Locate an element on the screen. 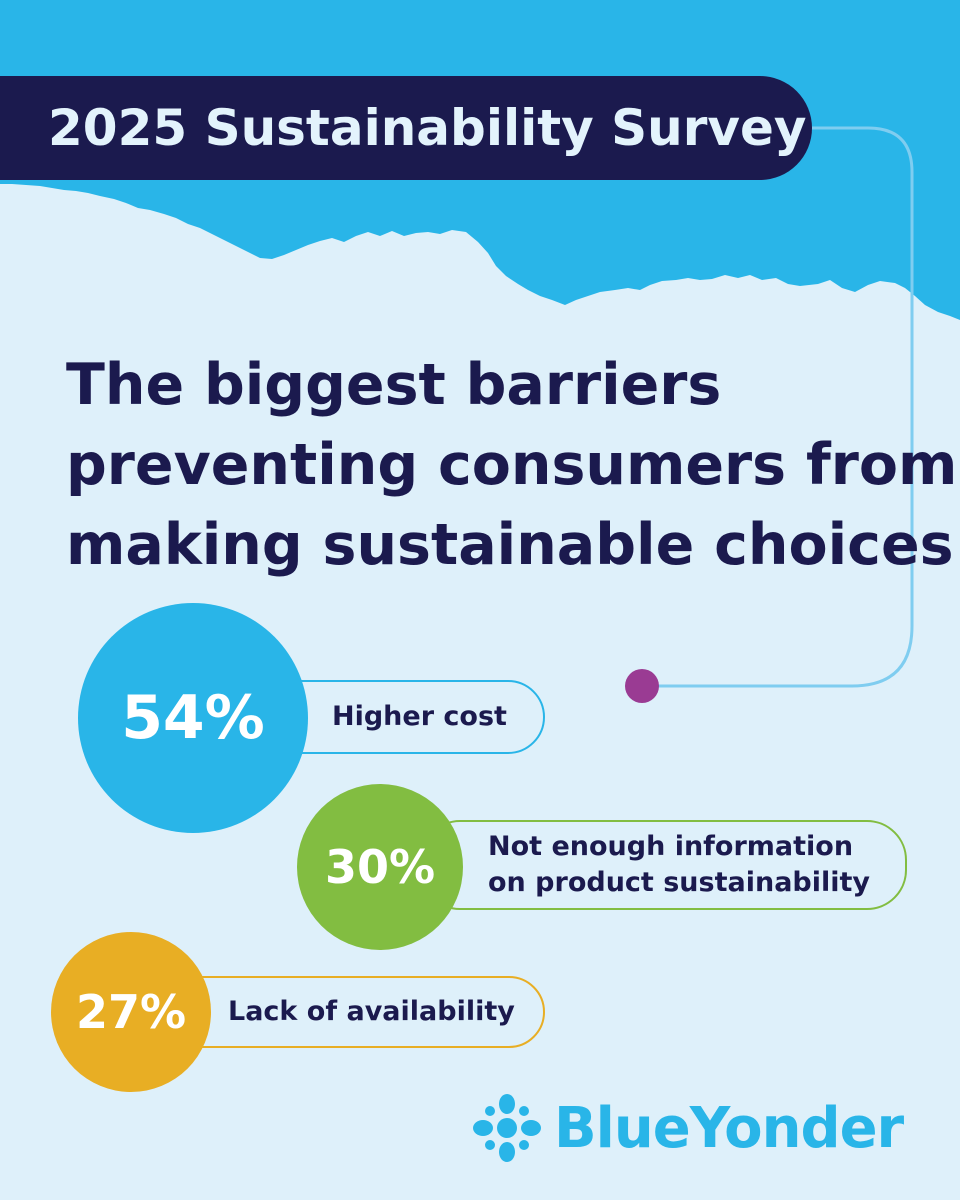 The width and height of the screenshot is (960, 1200). stat-label-line: Not enough information is located at coordinates (671, 846).